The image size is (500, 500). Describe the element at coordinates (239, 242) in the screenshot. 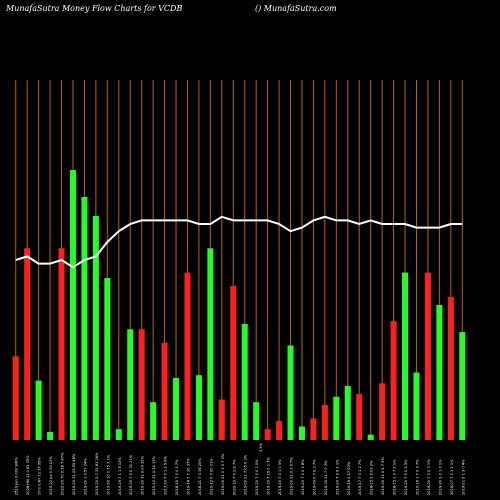

I see `money-flow-line` at that location.